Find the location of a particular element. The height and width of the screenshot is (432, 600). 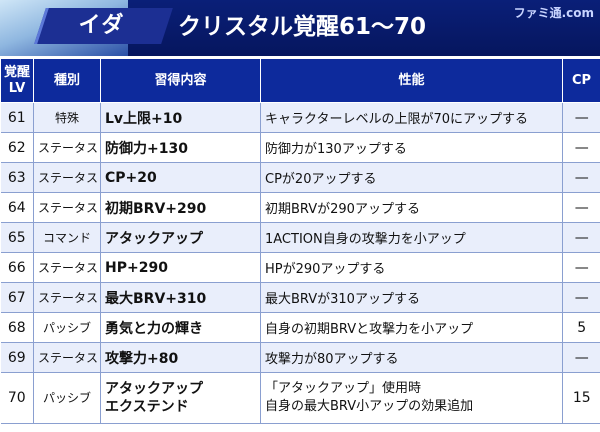

column-header-cp: CP is located at coordinates (581, 80).